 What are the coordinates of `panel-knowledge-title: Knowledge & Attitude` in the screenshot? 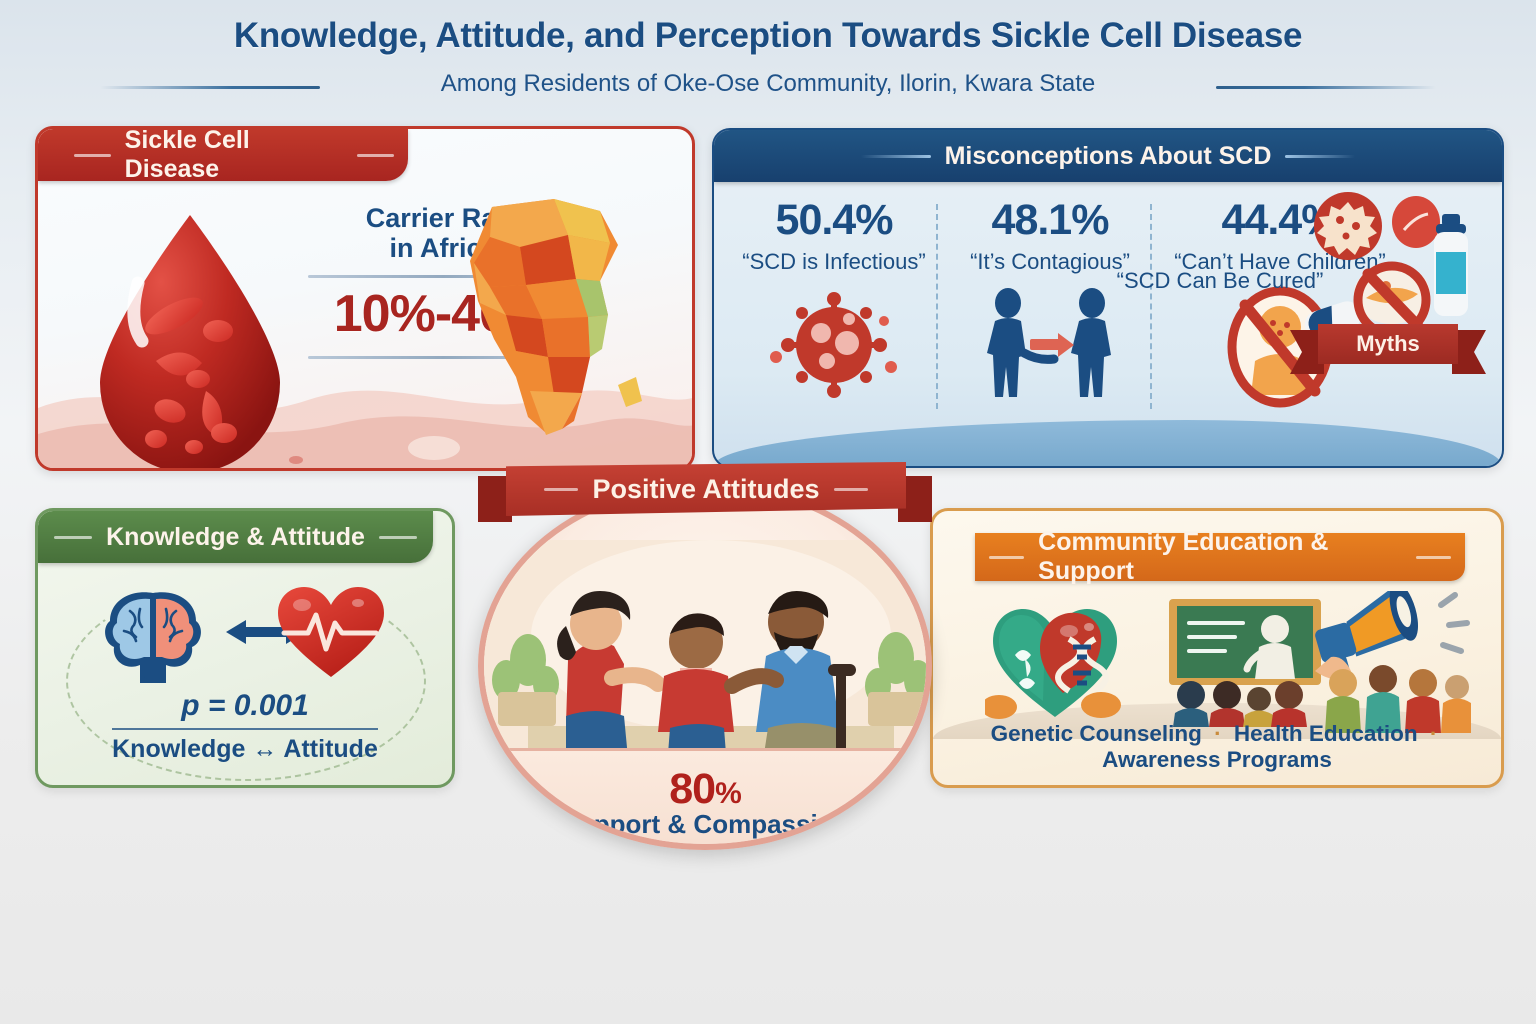 It's located at (235, 536).